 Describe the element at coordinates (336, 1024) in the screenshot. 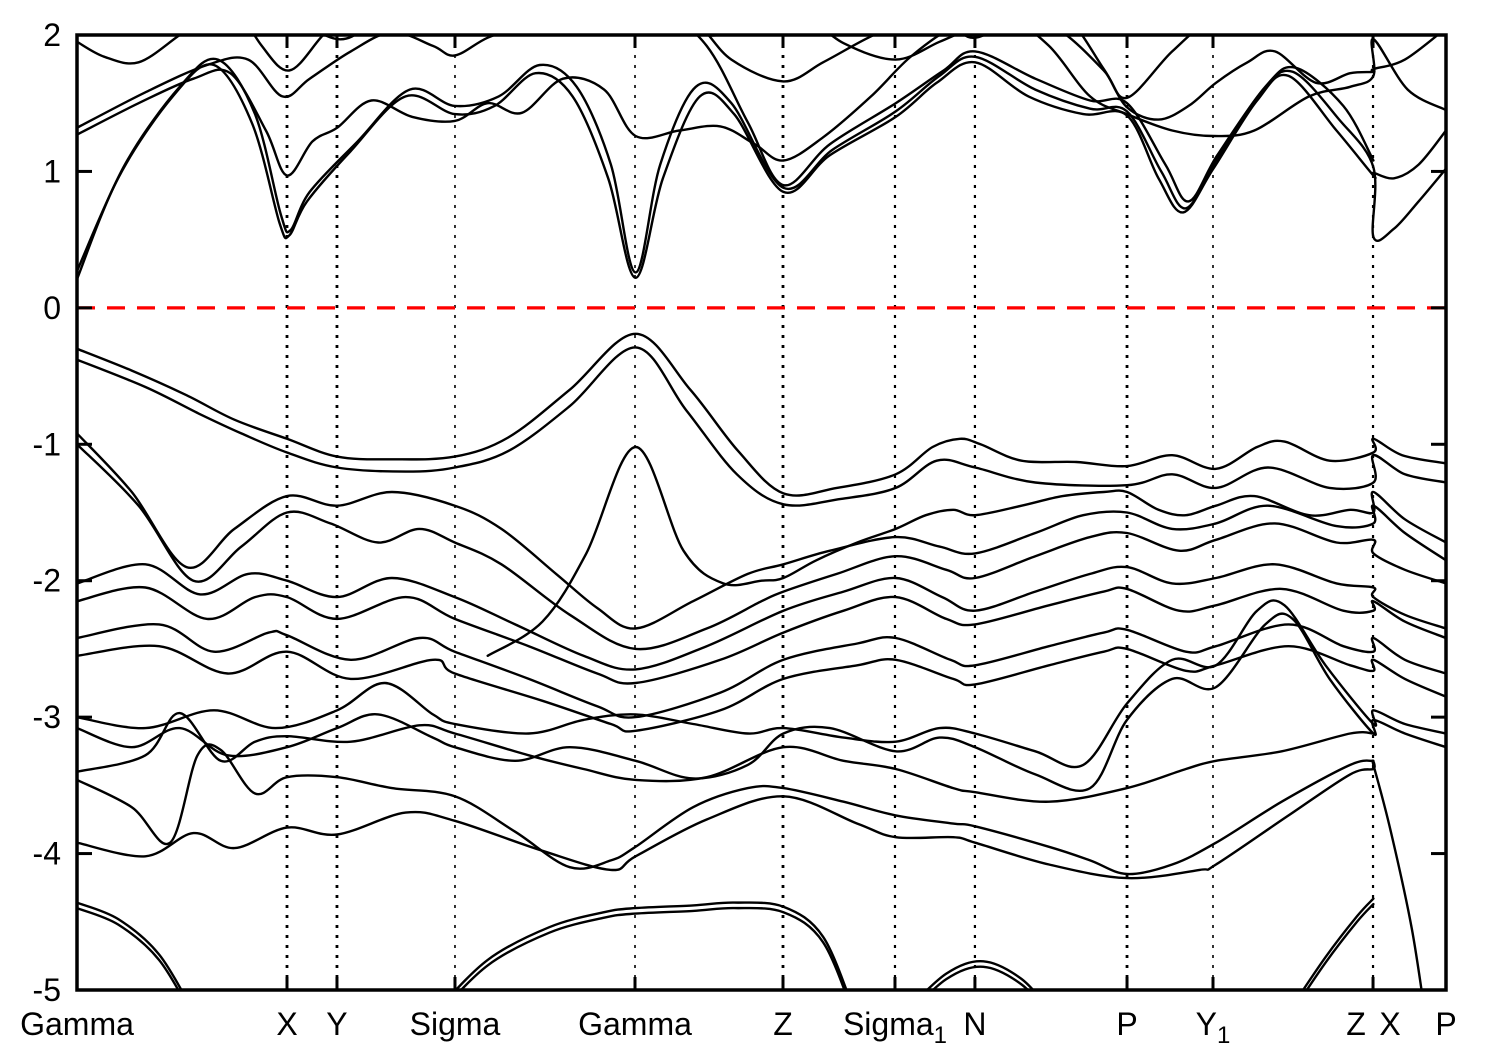

I see `x-kpoint-label: Y` at that location.